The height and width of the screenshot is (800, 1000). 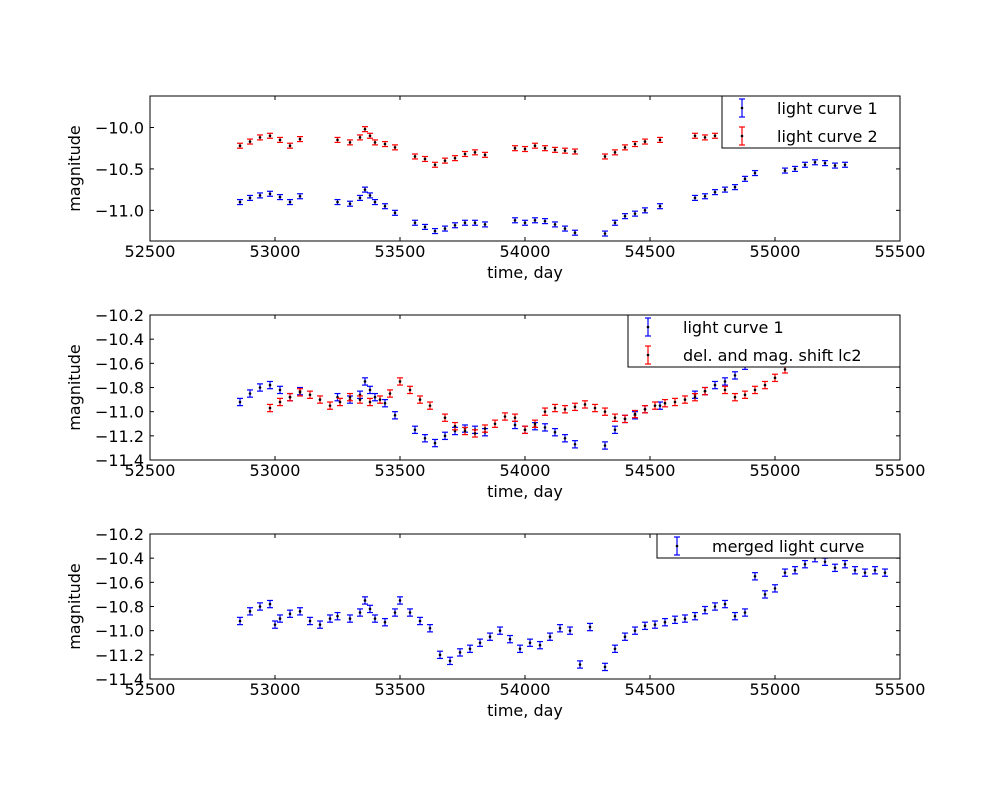 I want to click on x-axis-label: time, day, so click(x=525, y=491).